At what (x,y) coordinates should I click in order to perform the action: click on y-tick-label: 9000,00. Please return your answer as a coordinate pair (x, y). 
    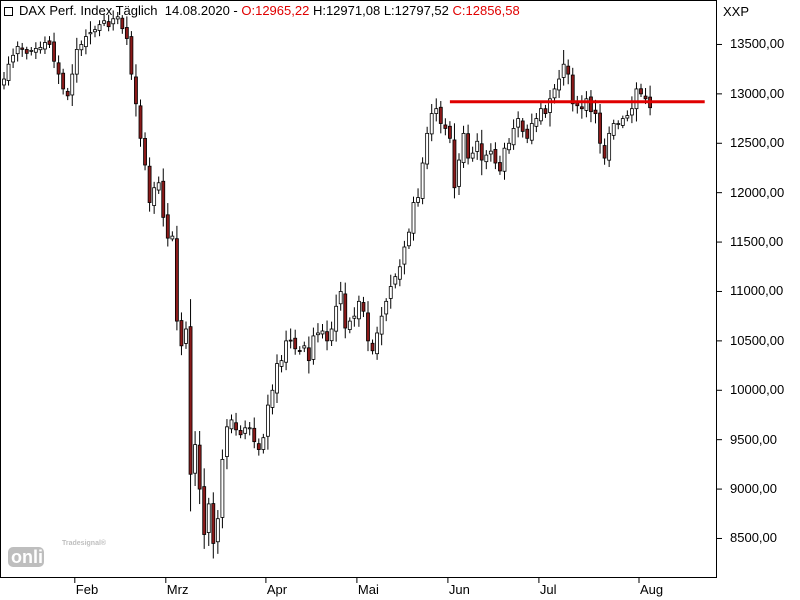
    Looking at the image, I should click on (753, 489).